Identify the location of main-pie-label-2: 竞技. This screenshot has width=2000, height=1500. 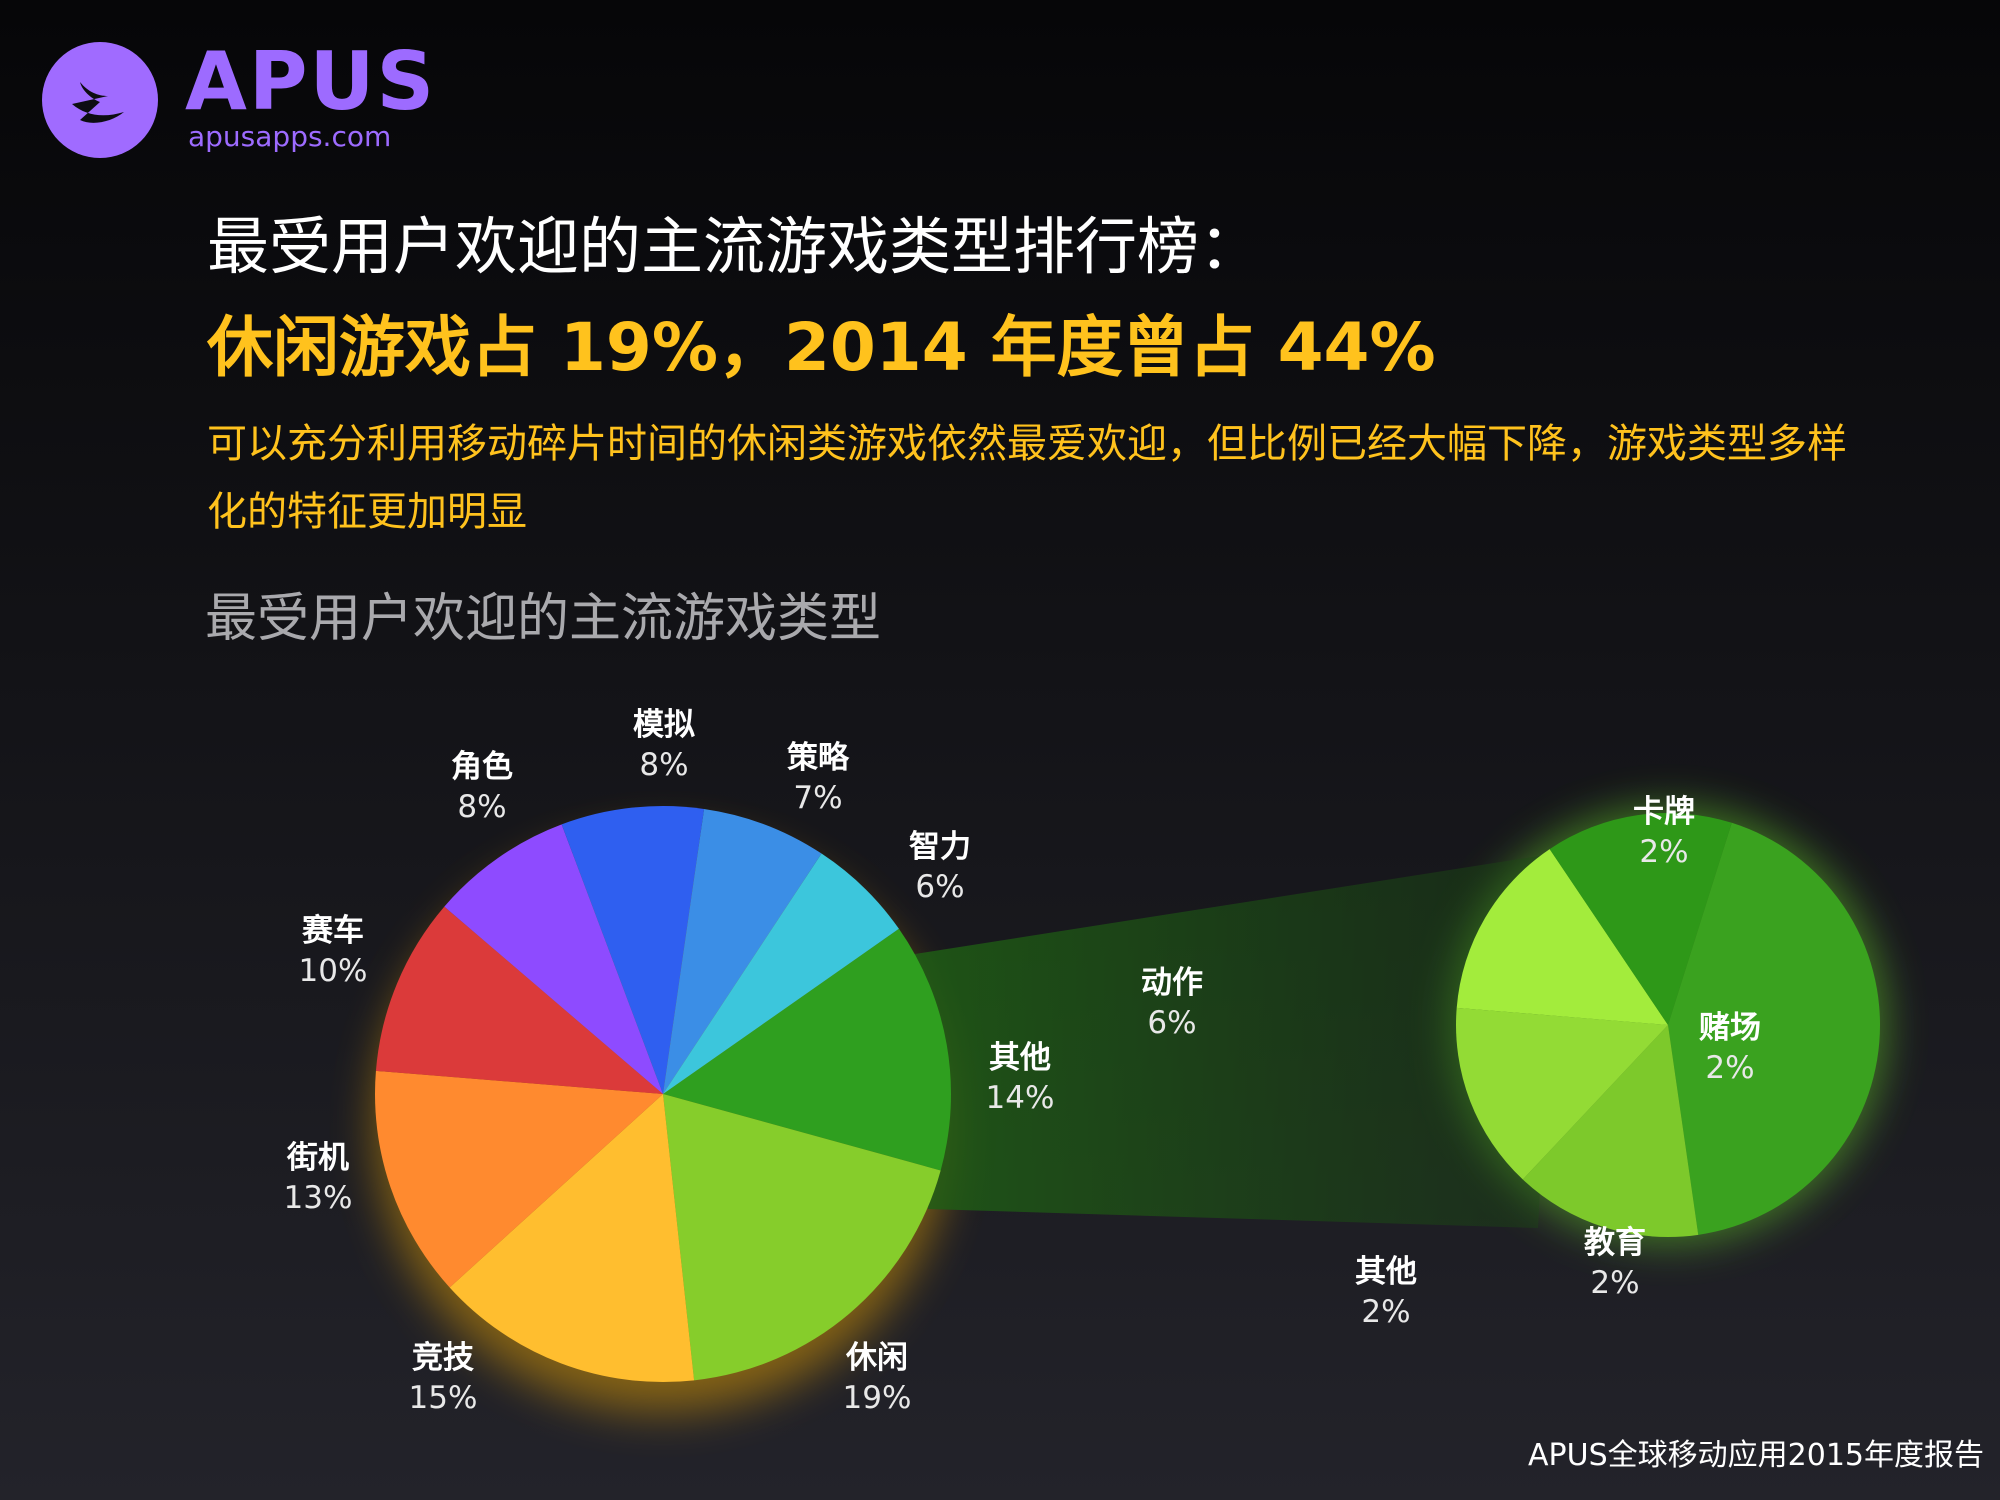
(443, 1358).